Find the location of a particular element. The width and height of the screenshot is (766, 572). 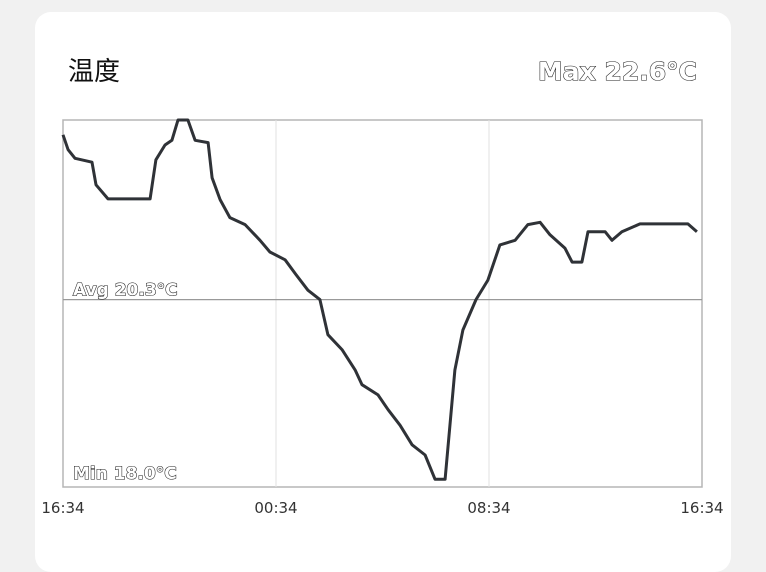

max-label: Max 22.6°C is located at coordinates (617, 71).